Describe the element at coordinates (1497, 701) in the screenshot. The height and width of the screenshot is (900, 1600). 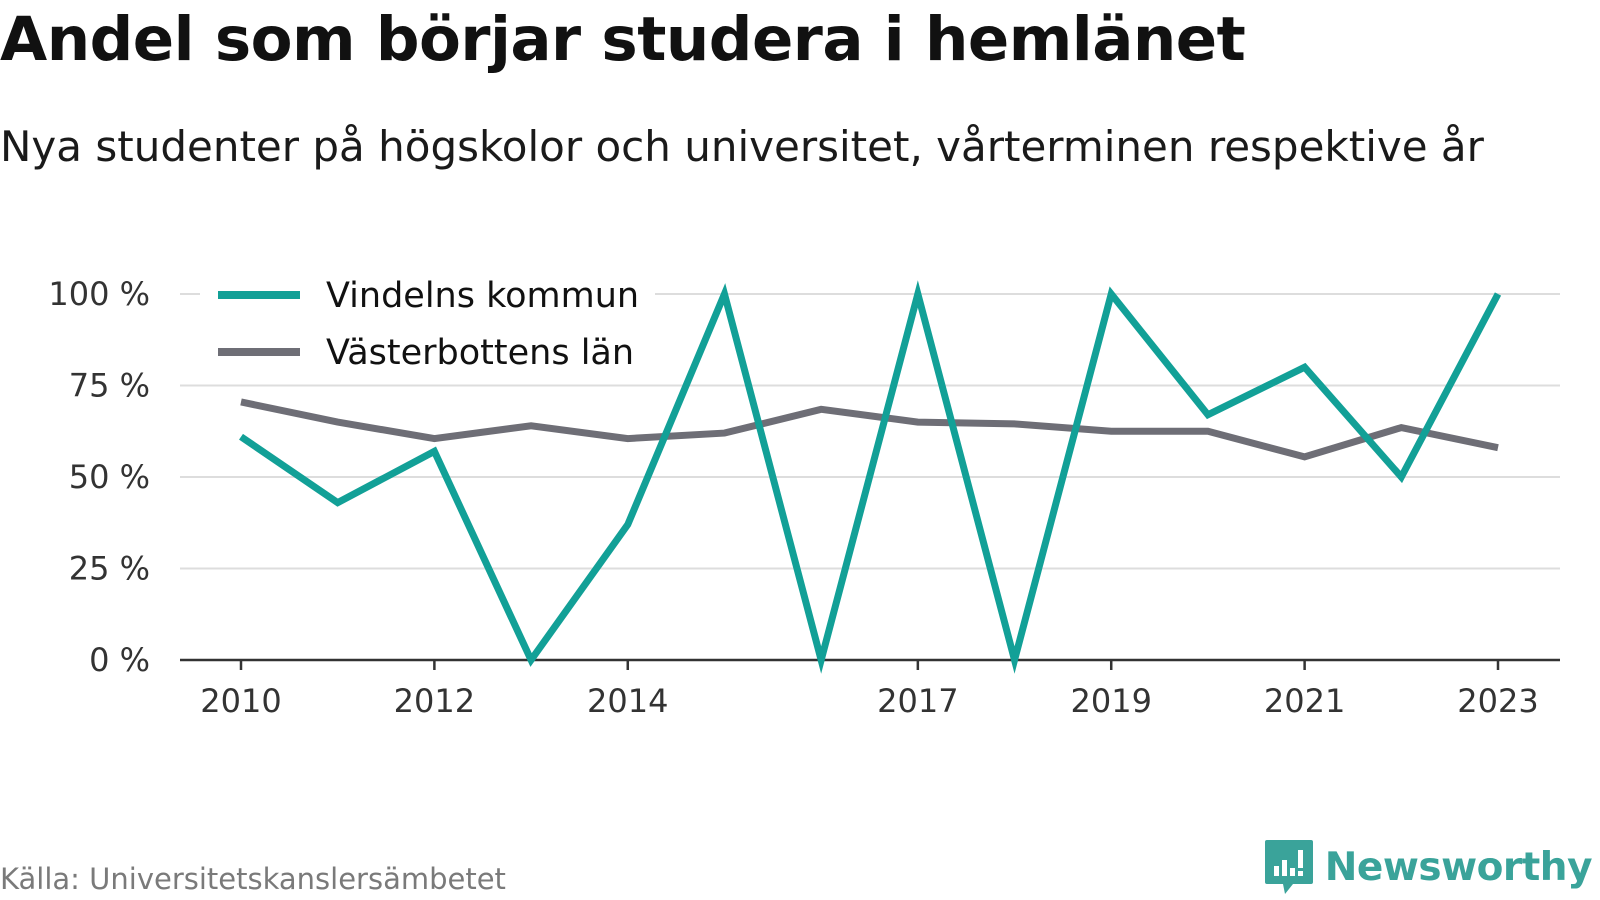
I see `x-tick-label: 2023` at that location.